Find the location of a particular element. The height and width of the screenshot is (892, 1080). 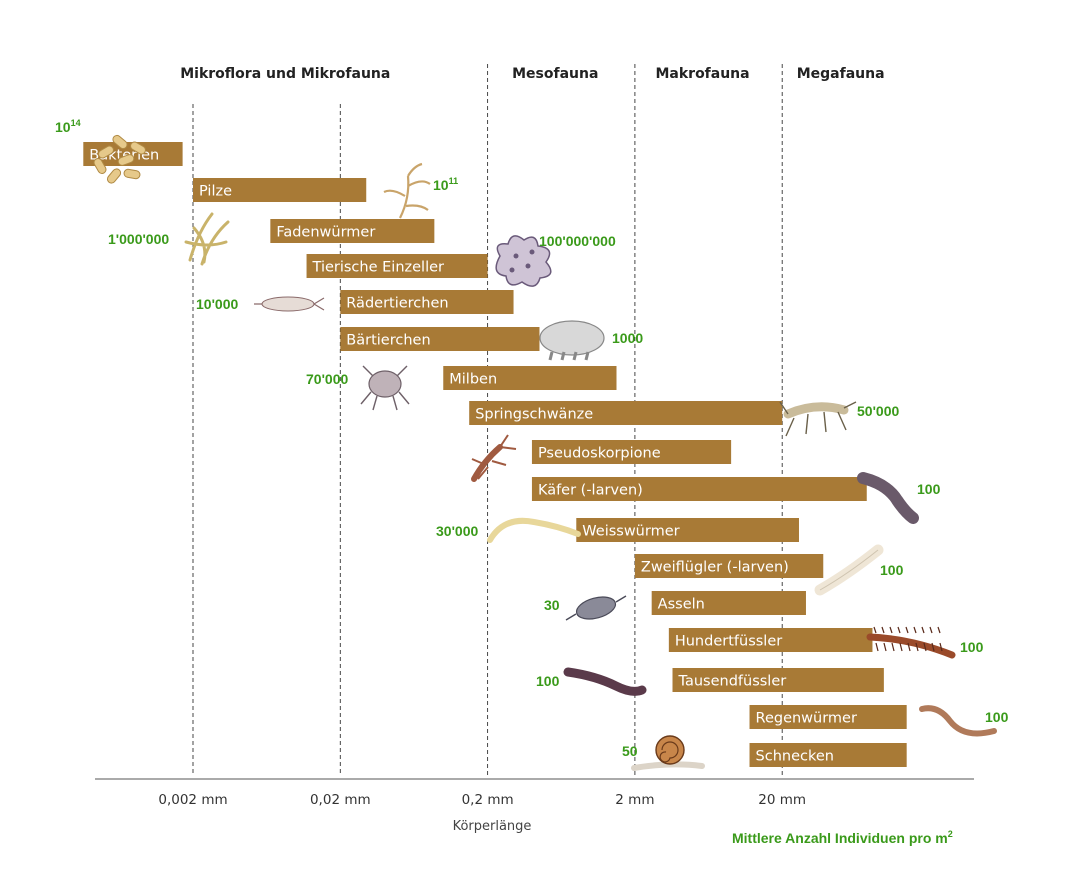

bar-label-pseudoskorpione: Pseudoskorpione is located at coordinates (599, 454).